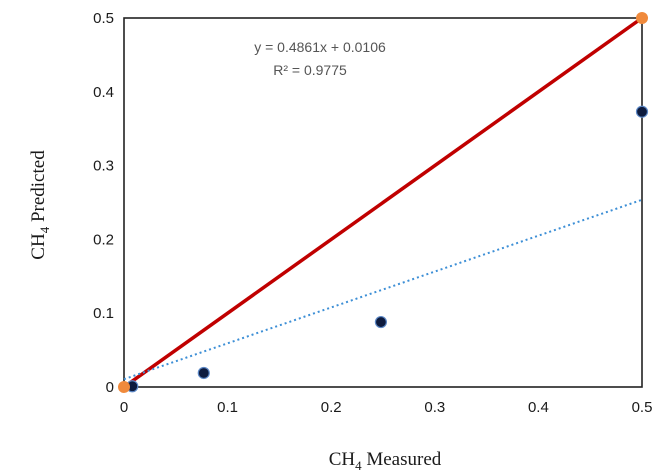  Describe the element at coordinates (110, 387) in the screenshot. I see `y-tick-label: 0` at that location.